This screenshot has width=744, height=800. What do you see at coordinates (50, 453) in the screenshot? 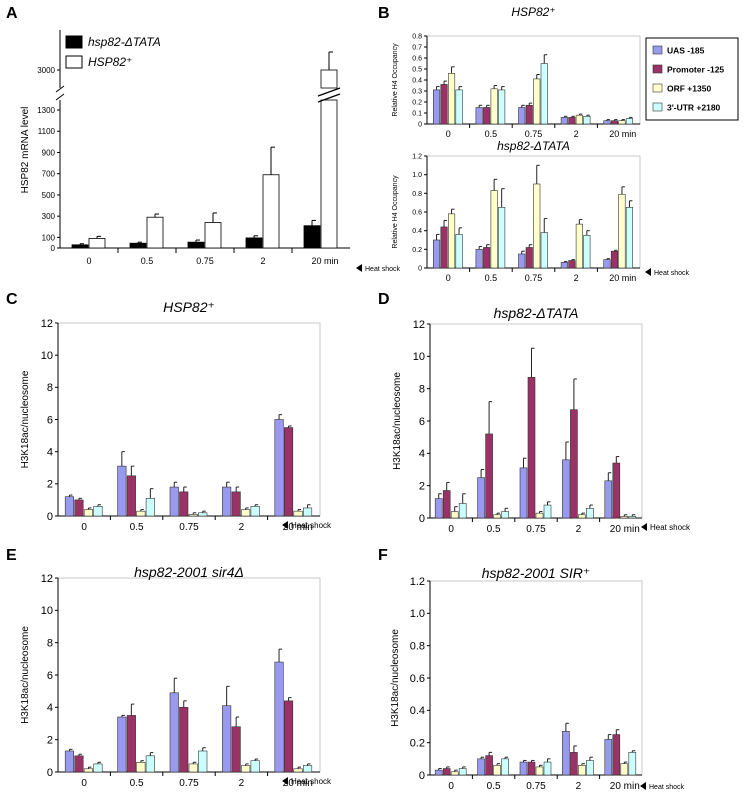
I see `y-tick-label: 4` at bounding box center [50, 453].